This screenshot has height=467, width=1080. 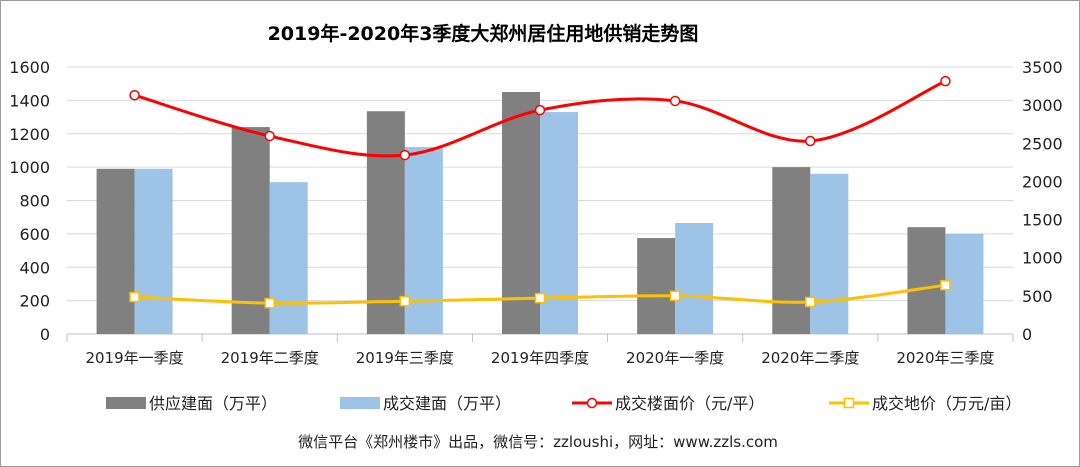 What do you see at coordinates (29, 100) in the screenshot?
I see `left-tick-label: 1400` at bounding box center [29, 100].